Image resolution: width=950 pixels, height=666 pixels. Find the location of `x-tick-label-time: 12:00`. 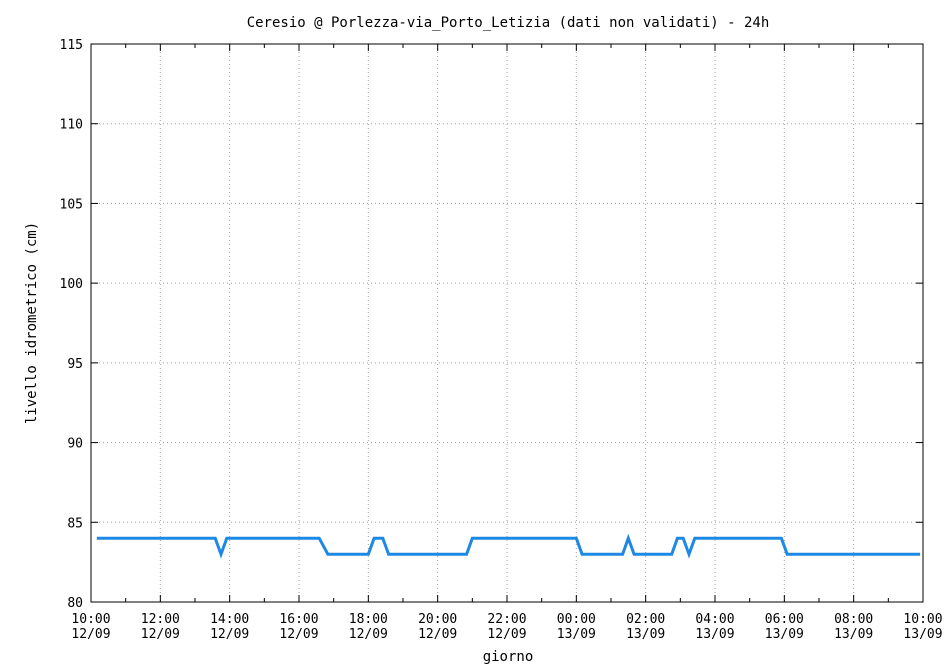

x-tick-label-time: 12:00 is located at coordinates (160, 619).